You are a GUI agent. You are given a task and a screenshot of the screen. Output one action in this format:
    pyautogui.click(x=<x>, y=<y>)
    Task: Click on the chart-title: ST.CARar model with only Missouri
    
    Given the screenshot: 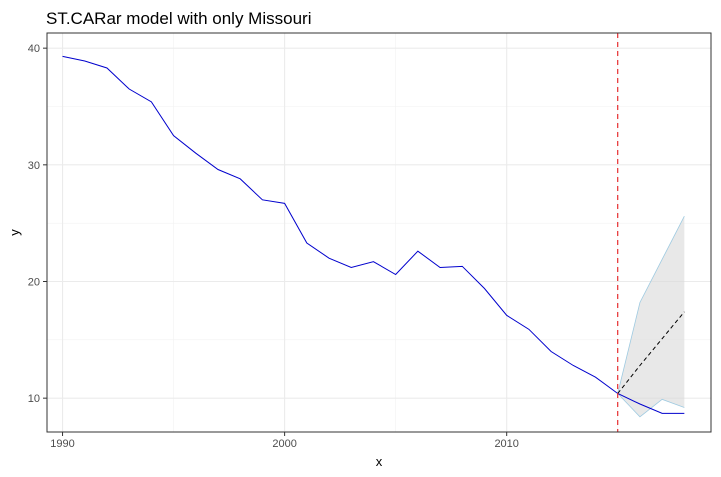 What is the action you would take?
    pyautogui.click(x=178, y=18)
    